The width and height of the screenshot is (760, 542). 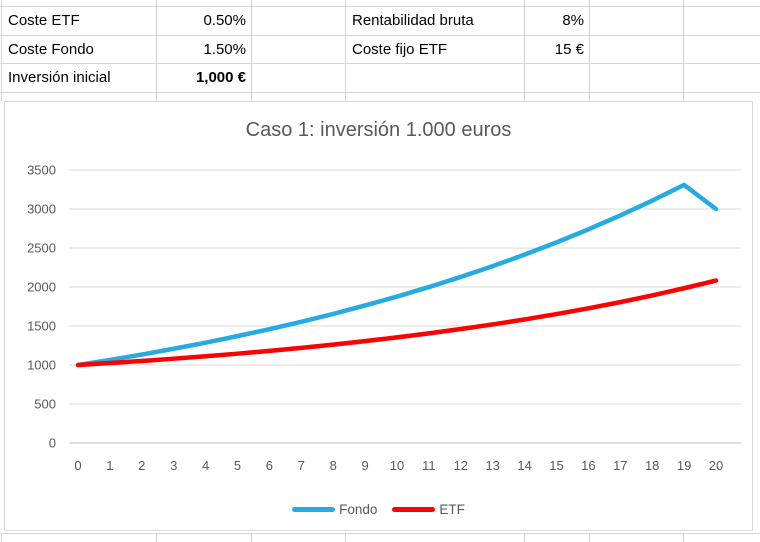 I want to click on x-tick-label: 11, so click(x=429, y=465).